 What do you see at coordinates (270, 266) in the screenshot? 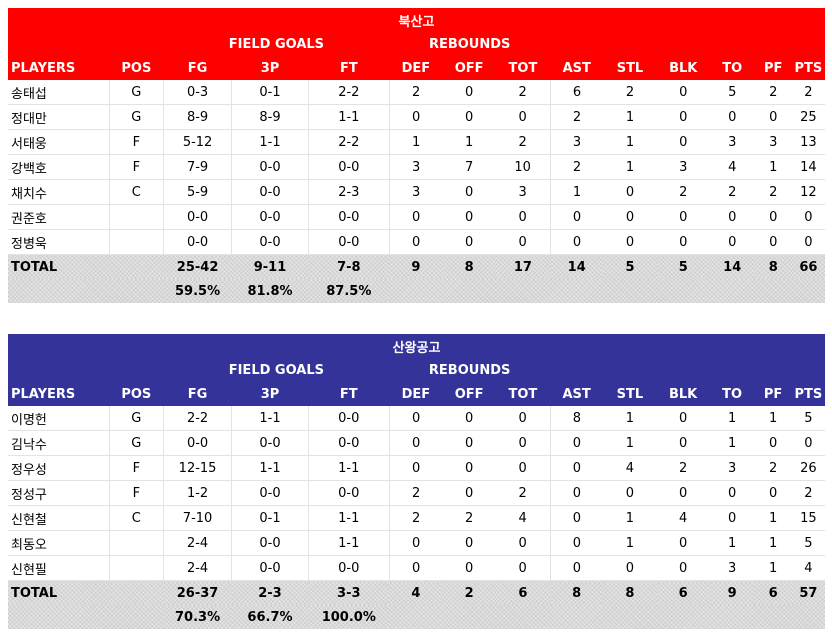
I see `total-3p: 9-11` at bounding box center [270, 266].